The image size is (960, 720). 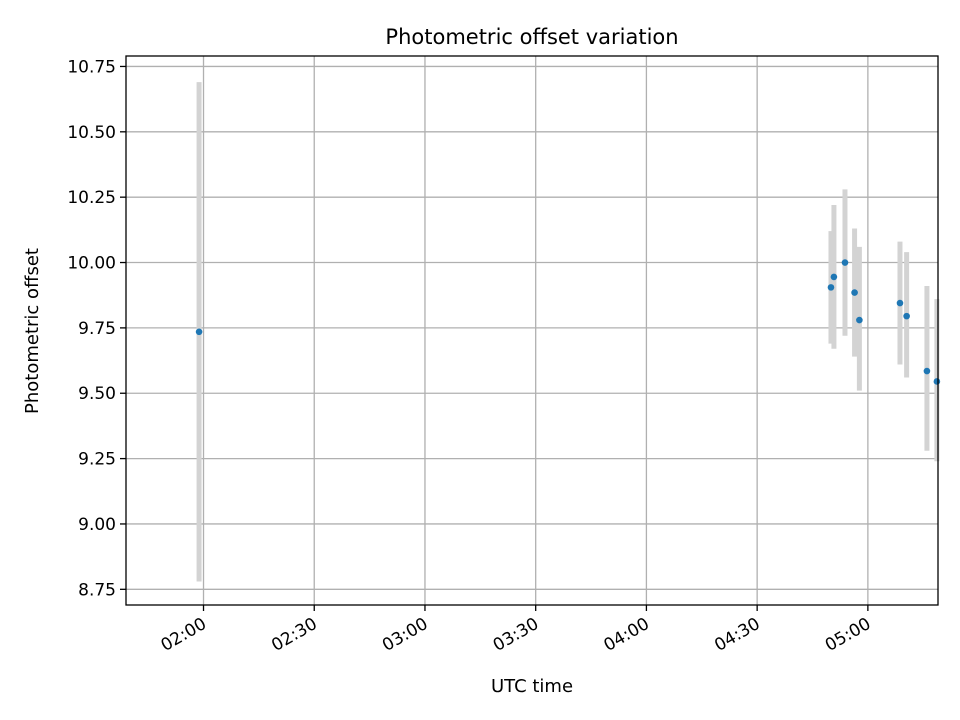 I want to click on y-tick-label: 8.75, so click(x=97, y=590).